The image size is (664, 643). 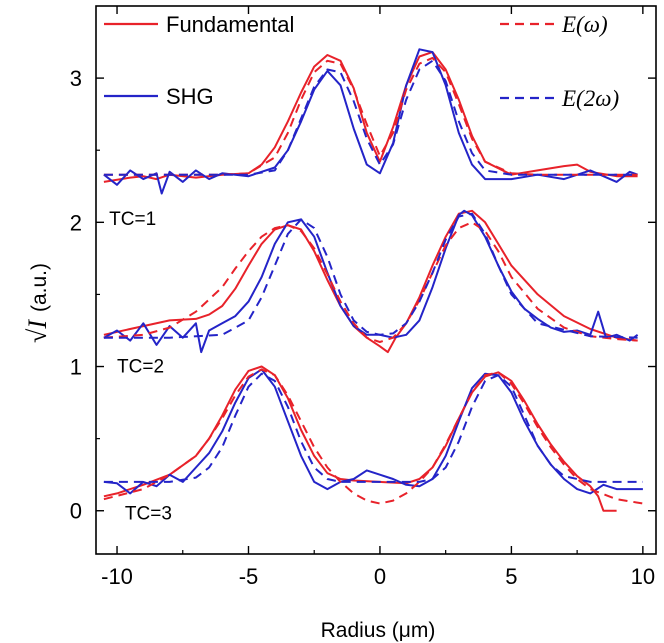 I want to click on series-line-tc-3-e-2-, so click(x=373, y=427).